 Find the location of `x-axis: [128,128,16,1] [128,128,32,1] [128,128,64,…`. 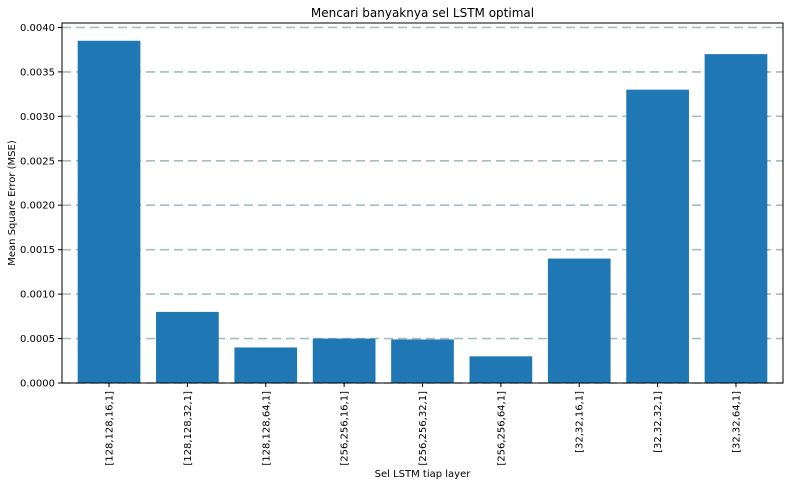

x-axis: [128,128,16,1] [128,128,32,1] [128,128,64,… is located at coordinates (423, 424).